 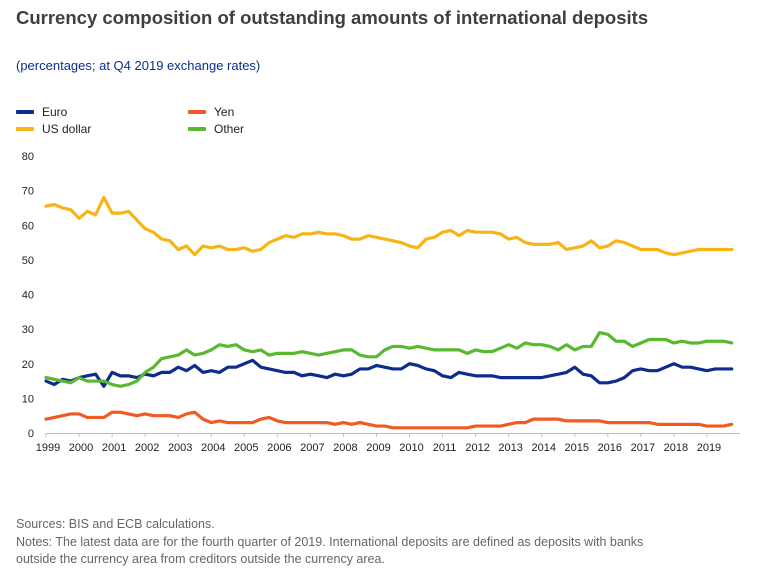 What do you see at coordinates (312, 448) in the screenshot?
I see `x-tick-label-2007: 2007` at bounding box center [312, 448].